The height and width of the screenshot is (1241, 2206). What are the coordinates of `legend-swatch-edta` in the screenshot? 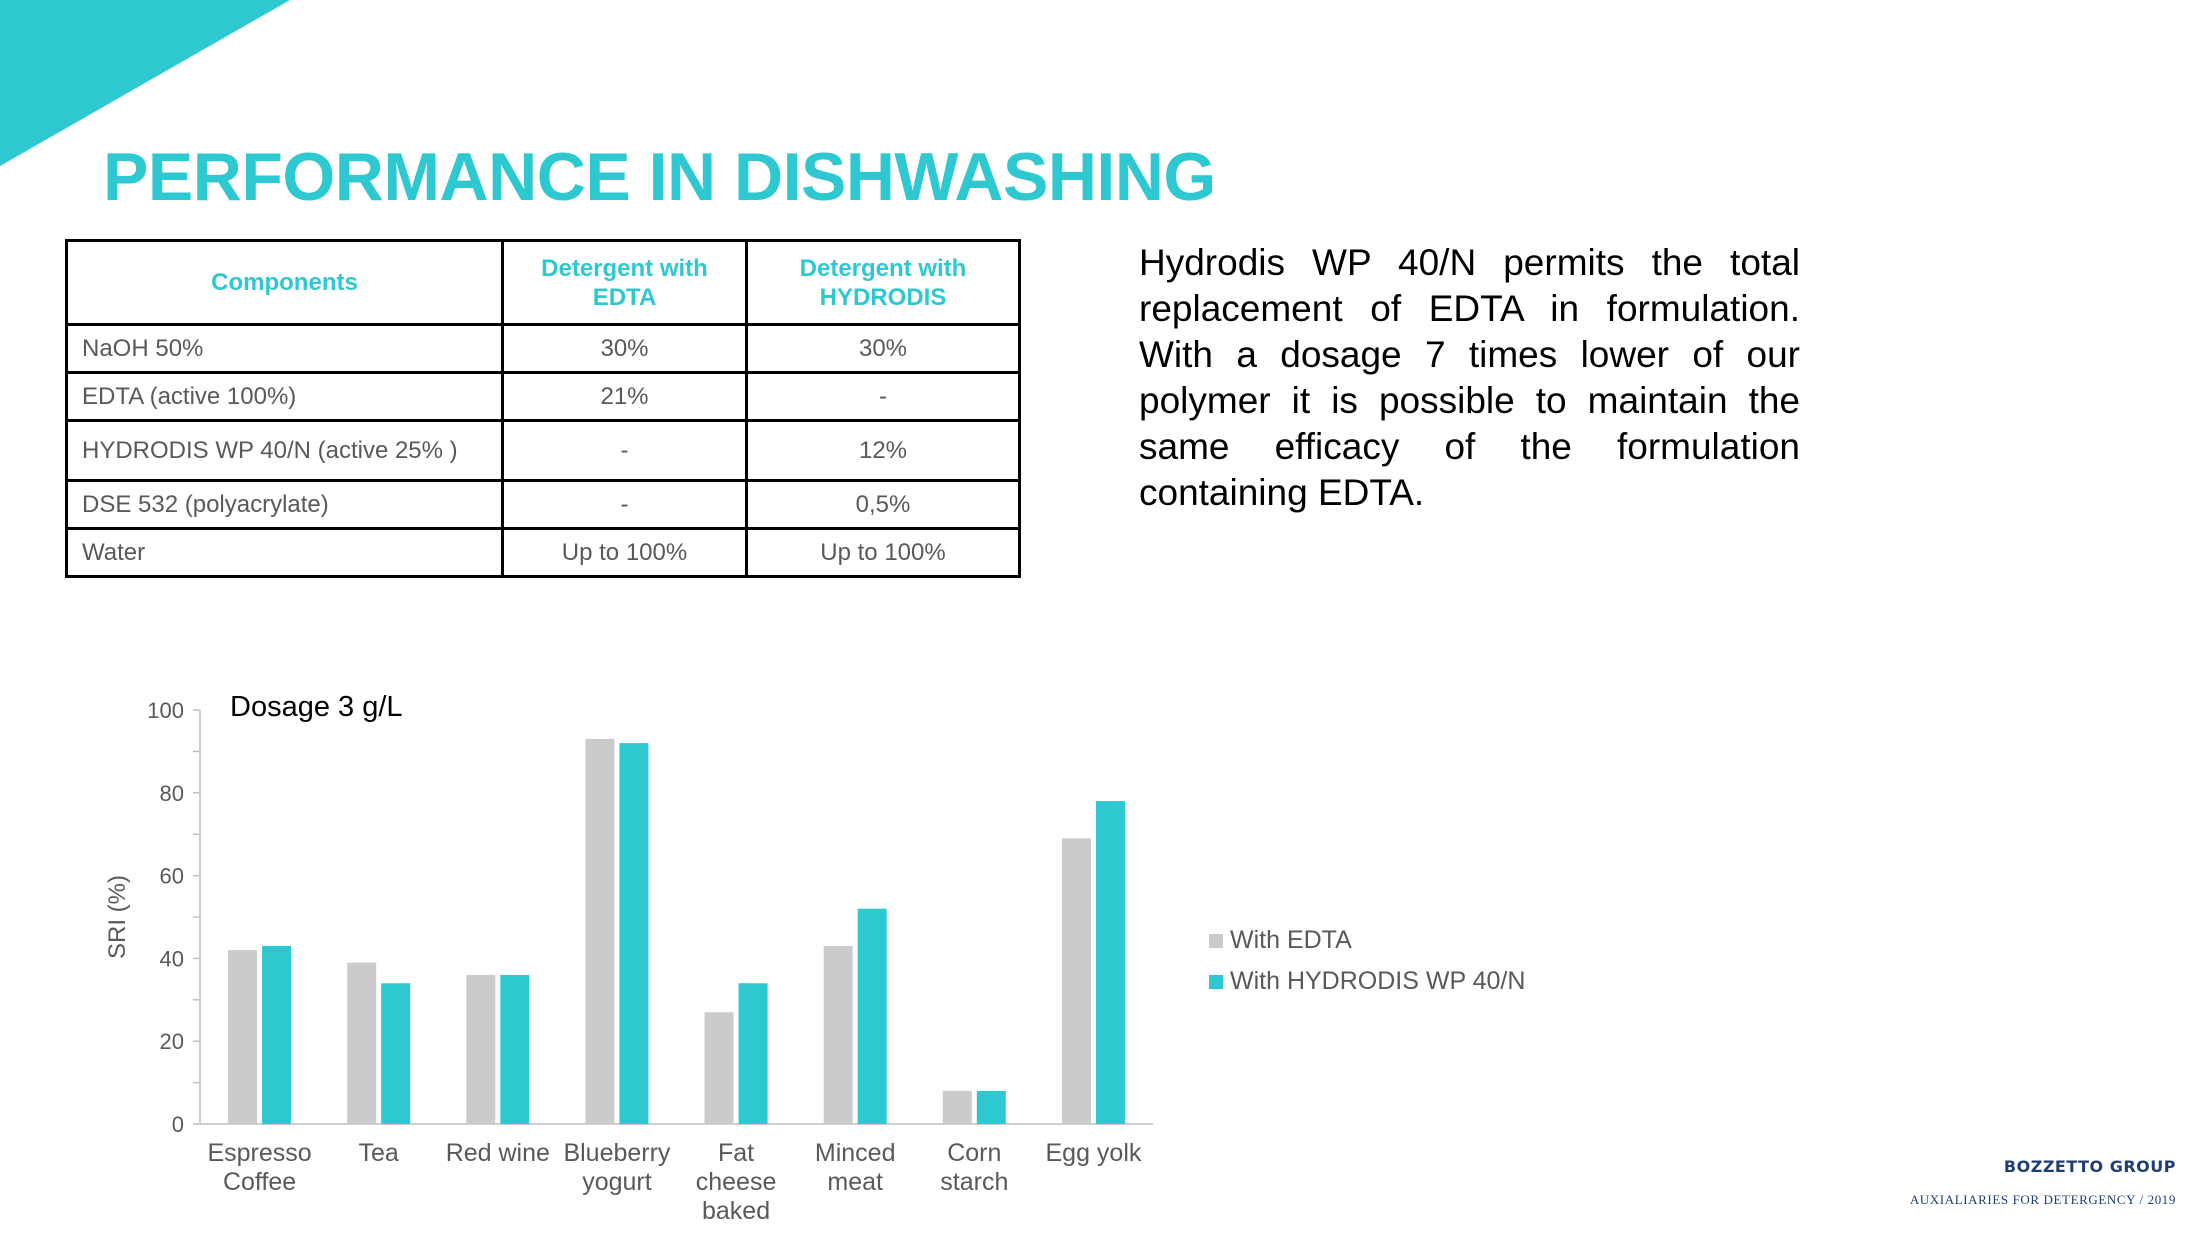 It's located at (1216, 940).